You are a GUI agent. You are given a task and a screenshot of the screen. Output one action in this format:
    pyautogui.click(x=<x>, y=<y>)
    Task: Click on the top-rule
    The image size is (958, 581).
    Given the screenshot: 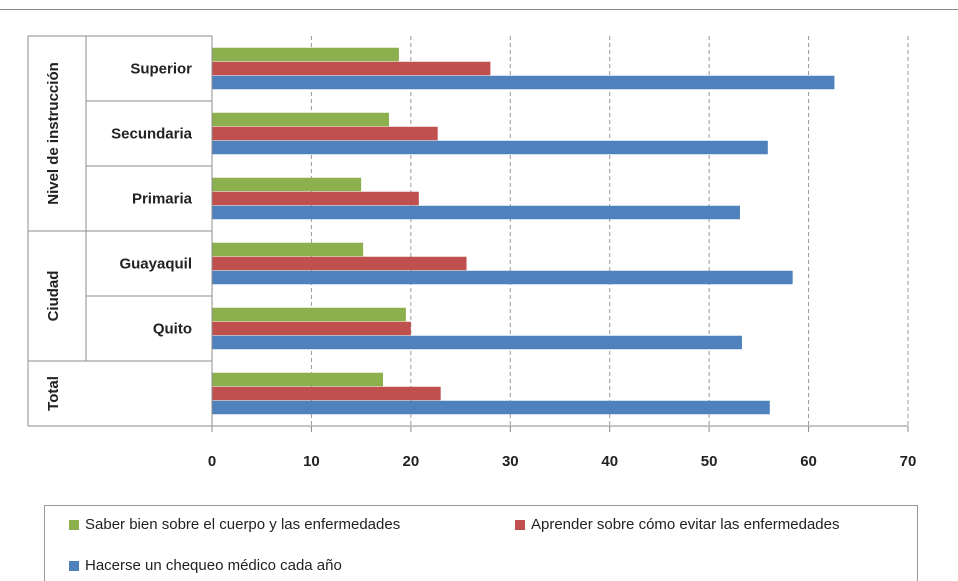 What is the action you would take?
    pyautogui.click(x=479, y=9)
    